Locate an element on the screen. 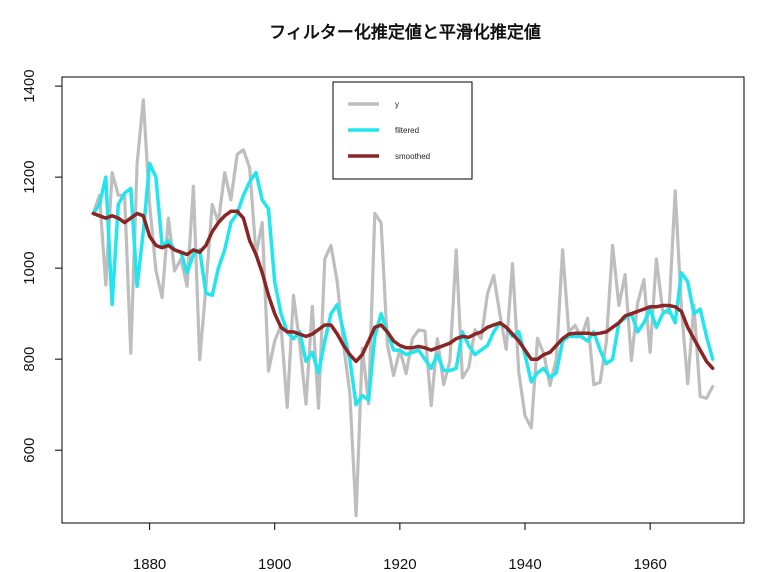 Image resolution: width=766 pixels, height=572 pixels. y-tick-label: 800 is located at coordinates (29, 359).